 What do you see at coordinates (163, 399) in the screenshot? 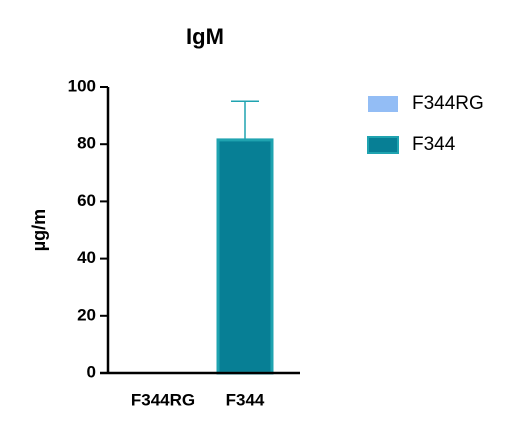
I see `x-tick-label: F344RG` at bounding box center [163, 399].